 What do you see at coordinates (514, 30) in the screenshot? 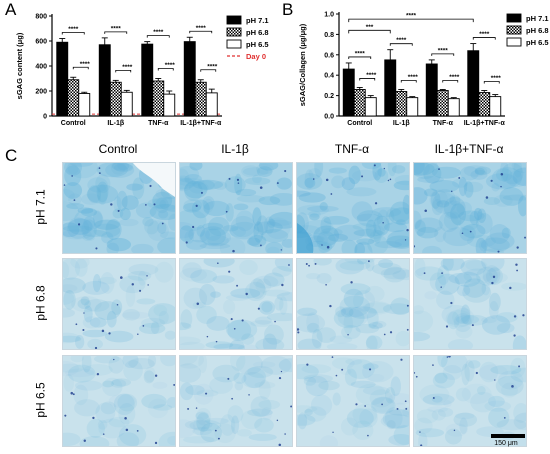
I see `legend-swatch` at bounding box center [514, 30].